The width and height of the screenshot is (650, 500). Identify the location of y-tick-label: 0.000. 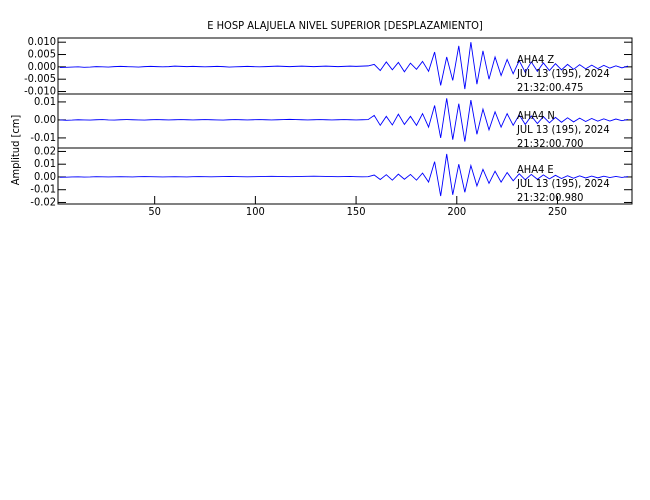
(42, 66).